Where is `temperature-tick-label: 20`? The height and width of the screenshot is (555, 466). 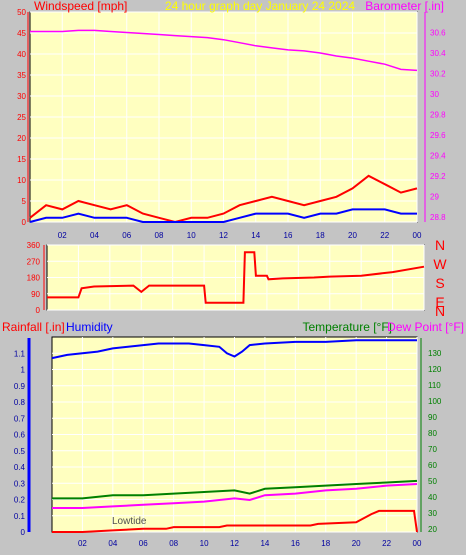 temperature-tick-label: 20 is located at coordinates (432, 529).